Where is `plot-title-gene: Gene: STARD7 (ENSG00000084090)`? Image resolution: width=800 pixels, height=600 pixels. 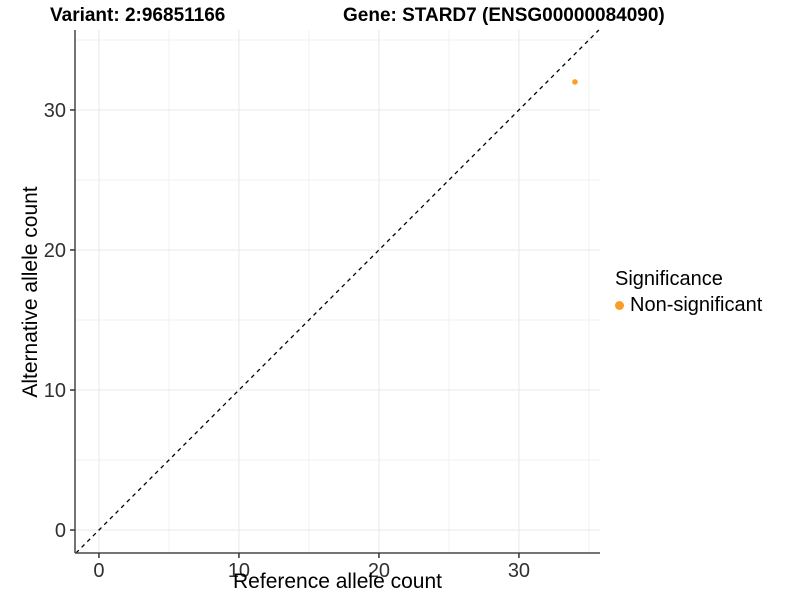 plot-title-gene: Gene: STARD7 (ENSG00000084090) is located at coordinates (504, 15).